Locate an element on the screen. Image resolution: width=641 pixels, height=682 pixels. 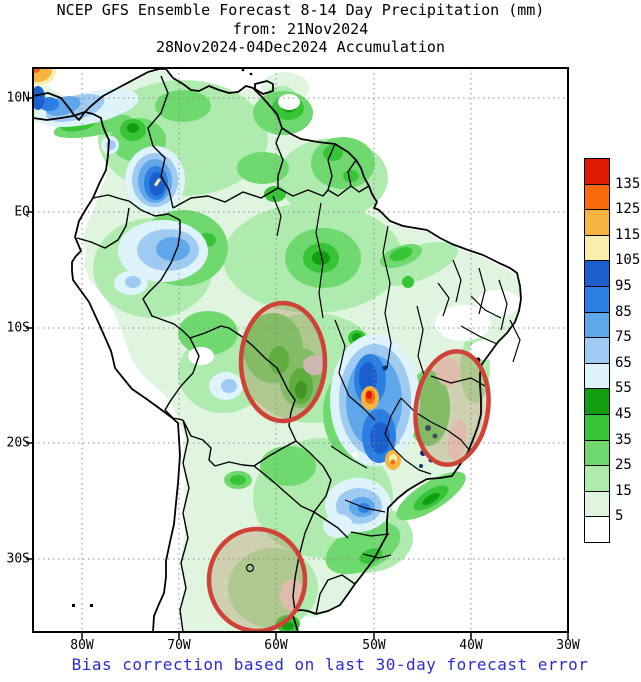
highlight-ellipse-central-brazil is located at coordinates (283, 362).